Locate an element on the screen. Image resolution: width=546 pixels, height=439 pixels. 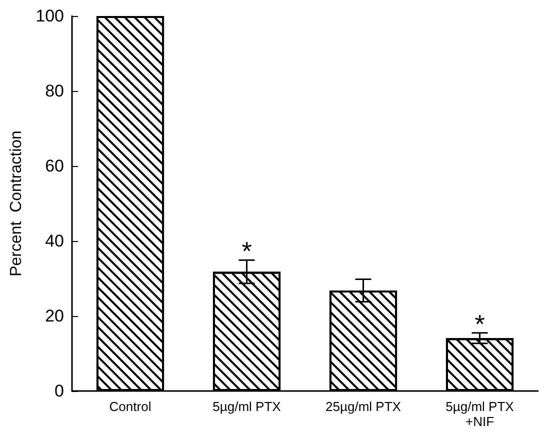
y-tick-label: 0 is located at coordinates (59, 391).